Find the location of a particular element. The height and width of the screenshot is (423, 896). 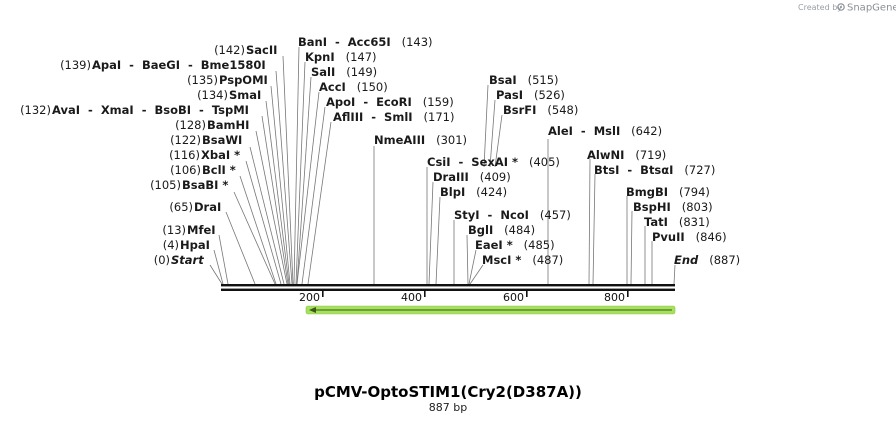

restriction-site-label: CsiI - SexAI * (405) is located at coordinates (493, 162).